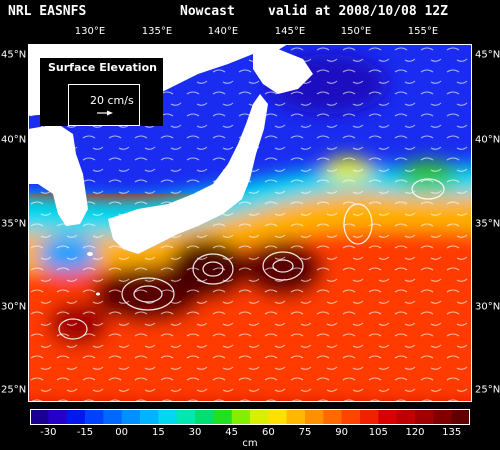 The height and width of the screenshot is (450, 500). I want to click on lon-label-135: 135°E, so click(157, 31).